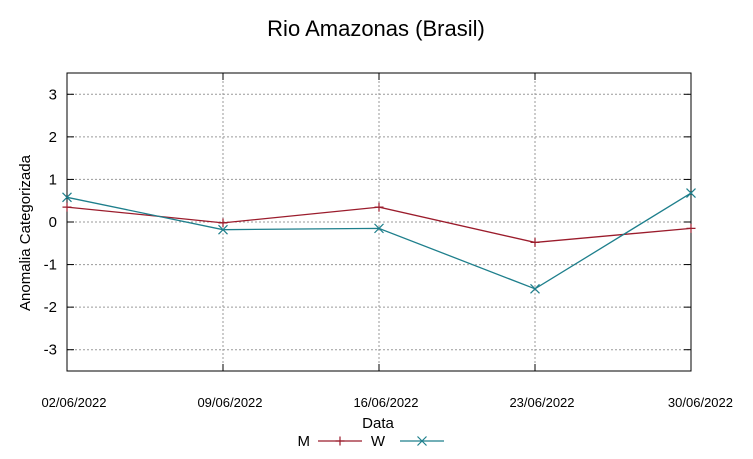  What do you see at coordinates (304, 441) in the screenshot?
I see `legend-label-m: M` at bounding box center [304, 441].